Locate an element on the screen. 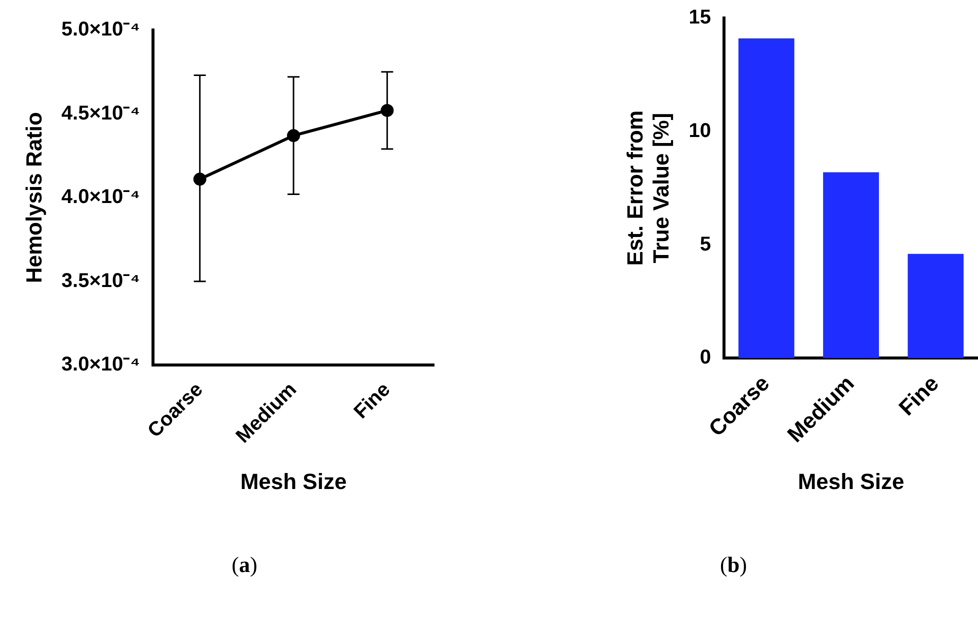 The image size is (978, 628). y-axis-title: Est. Error from True Value [%] is located at coordinates (648, 188).